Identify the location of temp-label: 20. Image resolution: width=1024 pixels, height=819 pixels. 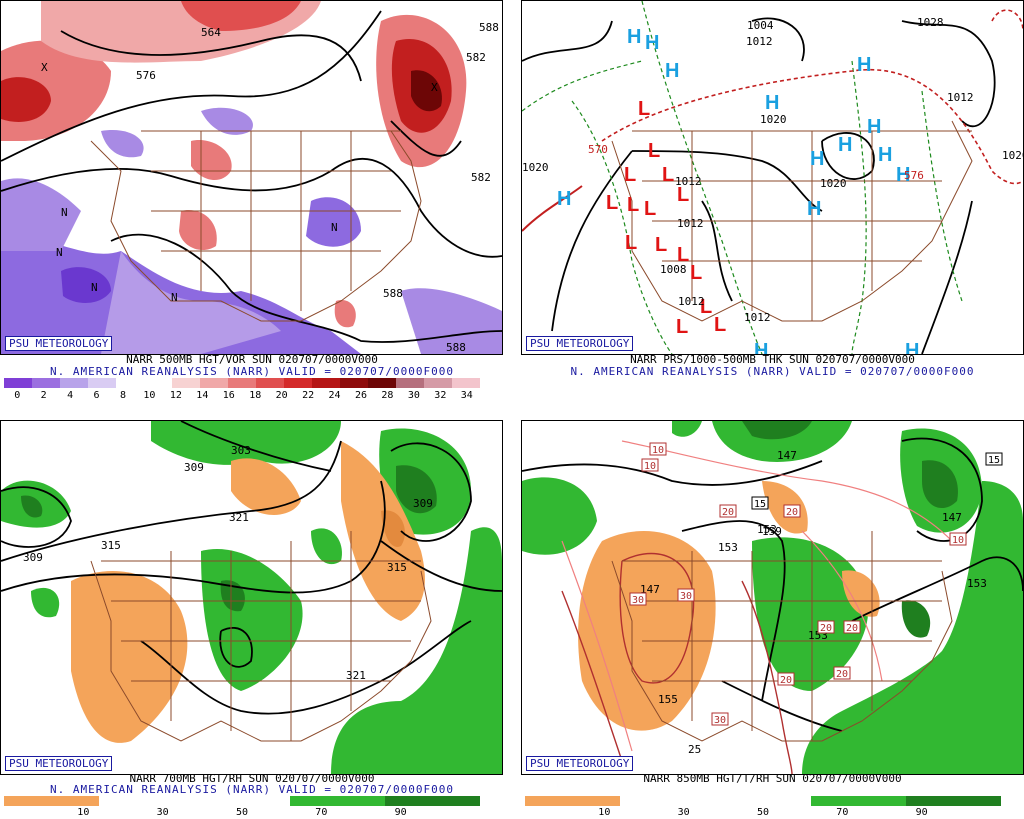
(786, 679).